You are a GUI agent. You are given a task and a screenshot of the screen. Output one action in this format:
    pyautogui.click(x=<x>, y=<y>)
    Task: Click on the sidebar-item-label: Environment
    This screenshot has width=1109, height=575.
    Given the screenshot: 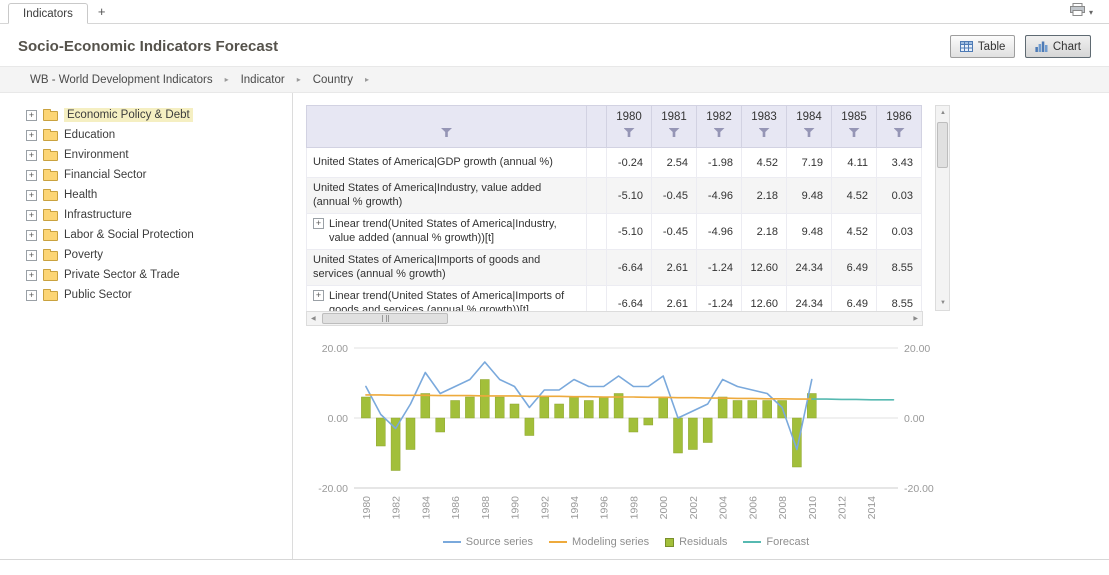 What is the action you would take?
    pyautogui.click(x=96, y=155)
    